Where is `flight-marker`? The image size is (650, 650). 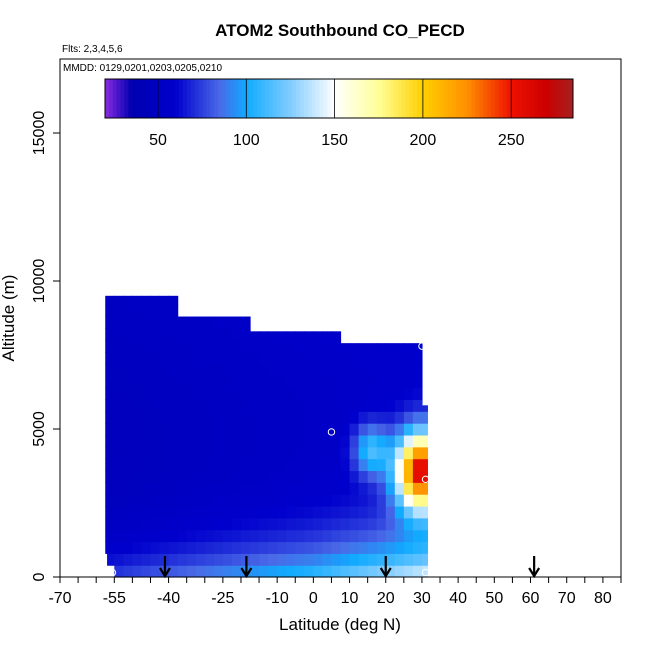
flight-marker is located at coordinates (425, 479).